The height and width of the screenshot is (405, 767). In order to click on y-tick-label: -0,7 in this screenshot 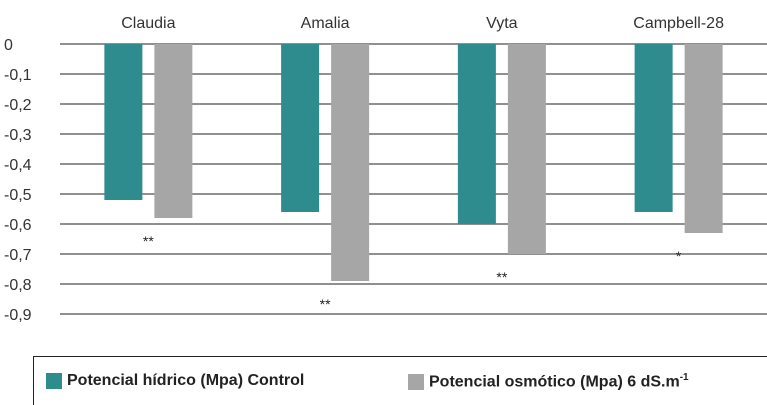, I will do `click(18, 255)`.